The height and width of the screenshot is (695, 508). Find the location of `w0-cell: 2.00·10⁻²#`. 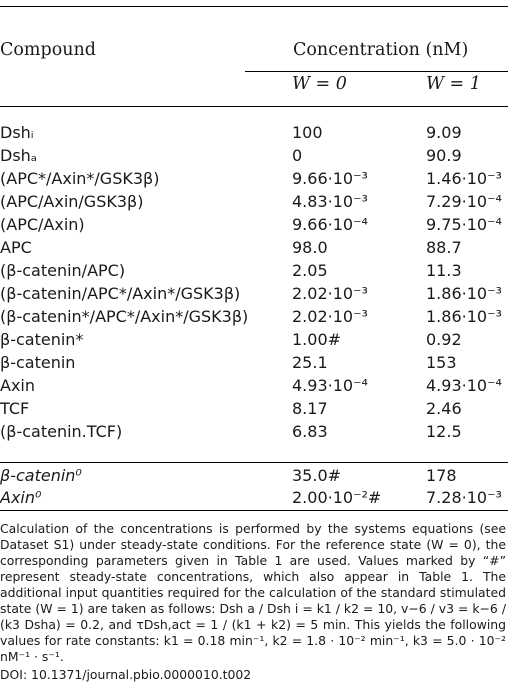

w0-cell: 2.00·10⁻²# is located at coordinates (336, 498).